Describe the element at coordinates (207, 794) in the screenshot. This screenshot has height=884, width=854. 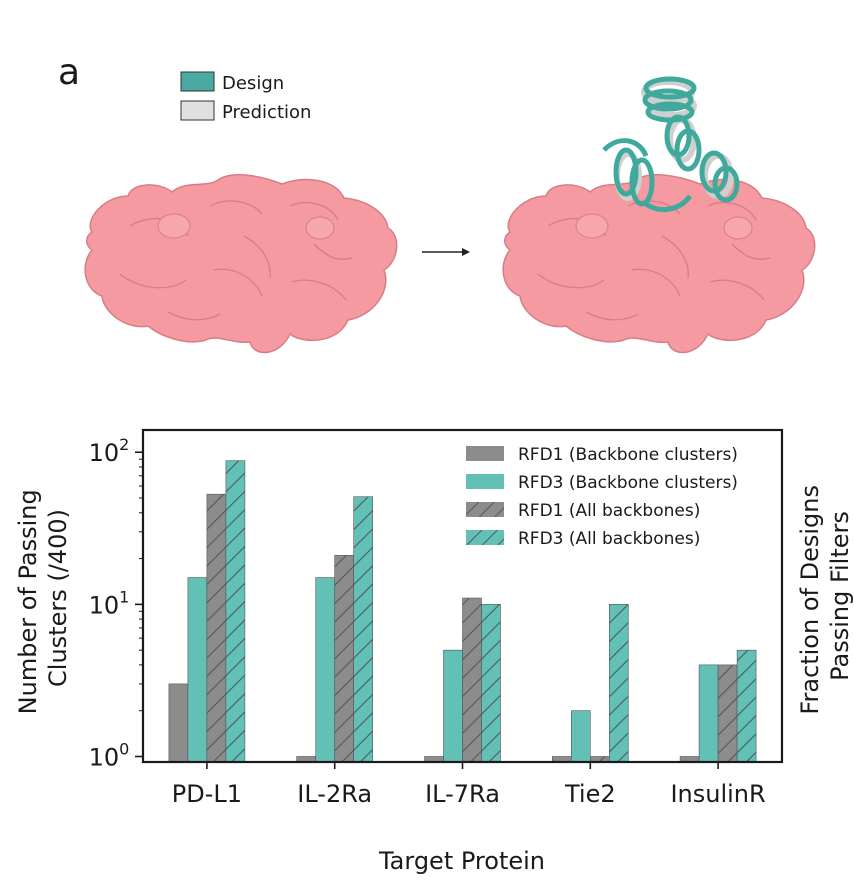
I see `x-tick-label: PD-L1` at that location.